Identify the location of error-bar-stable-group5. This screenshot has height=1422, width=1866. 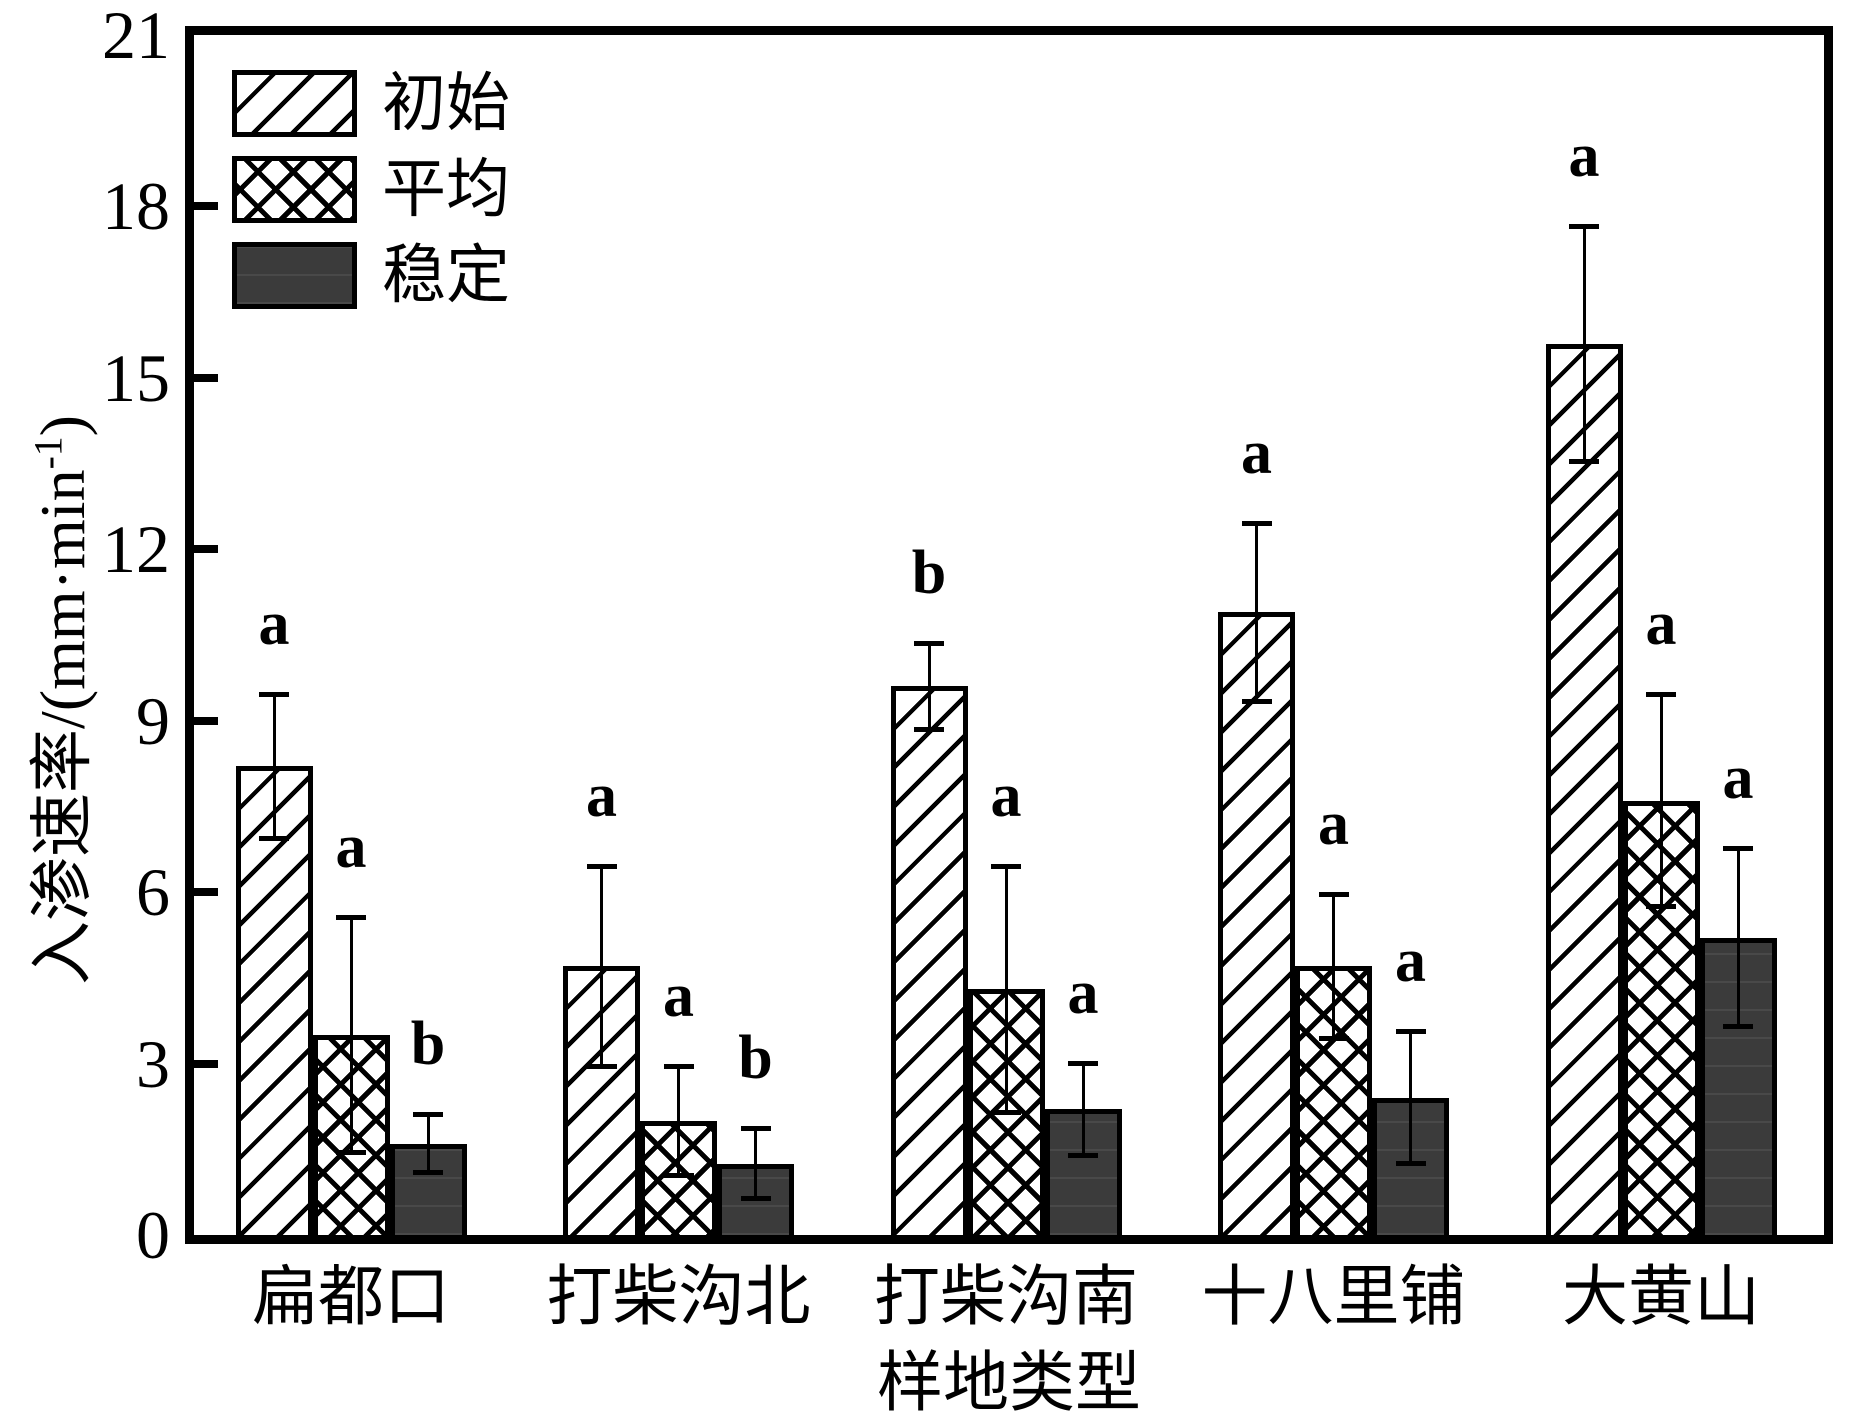
(1738, 938).